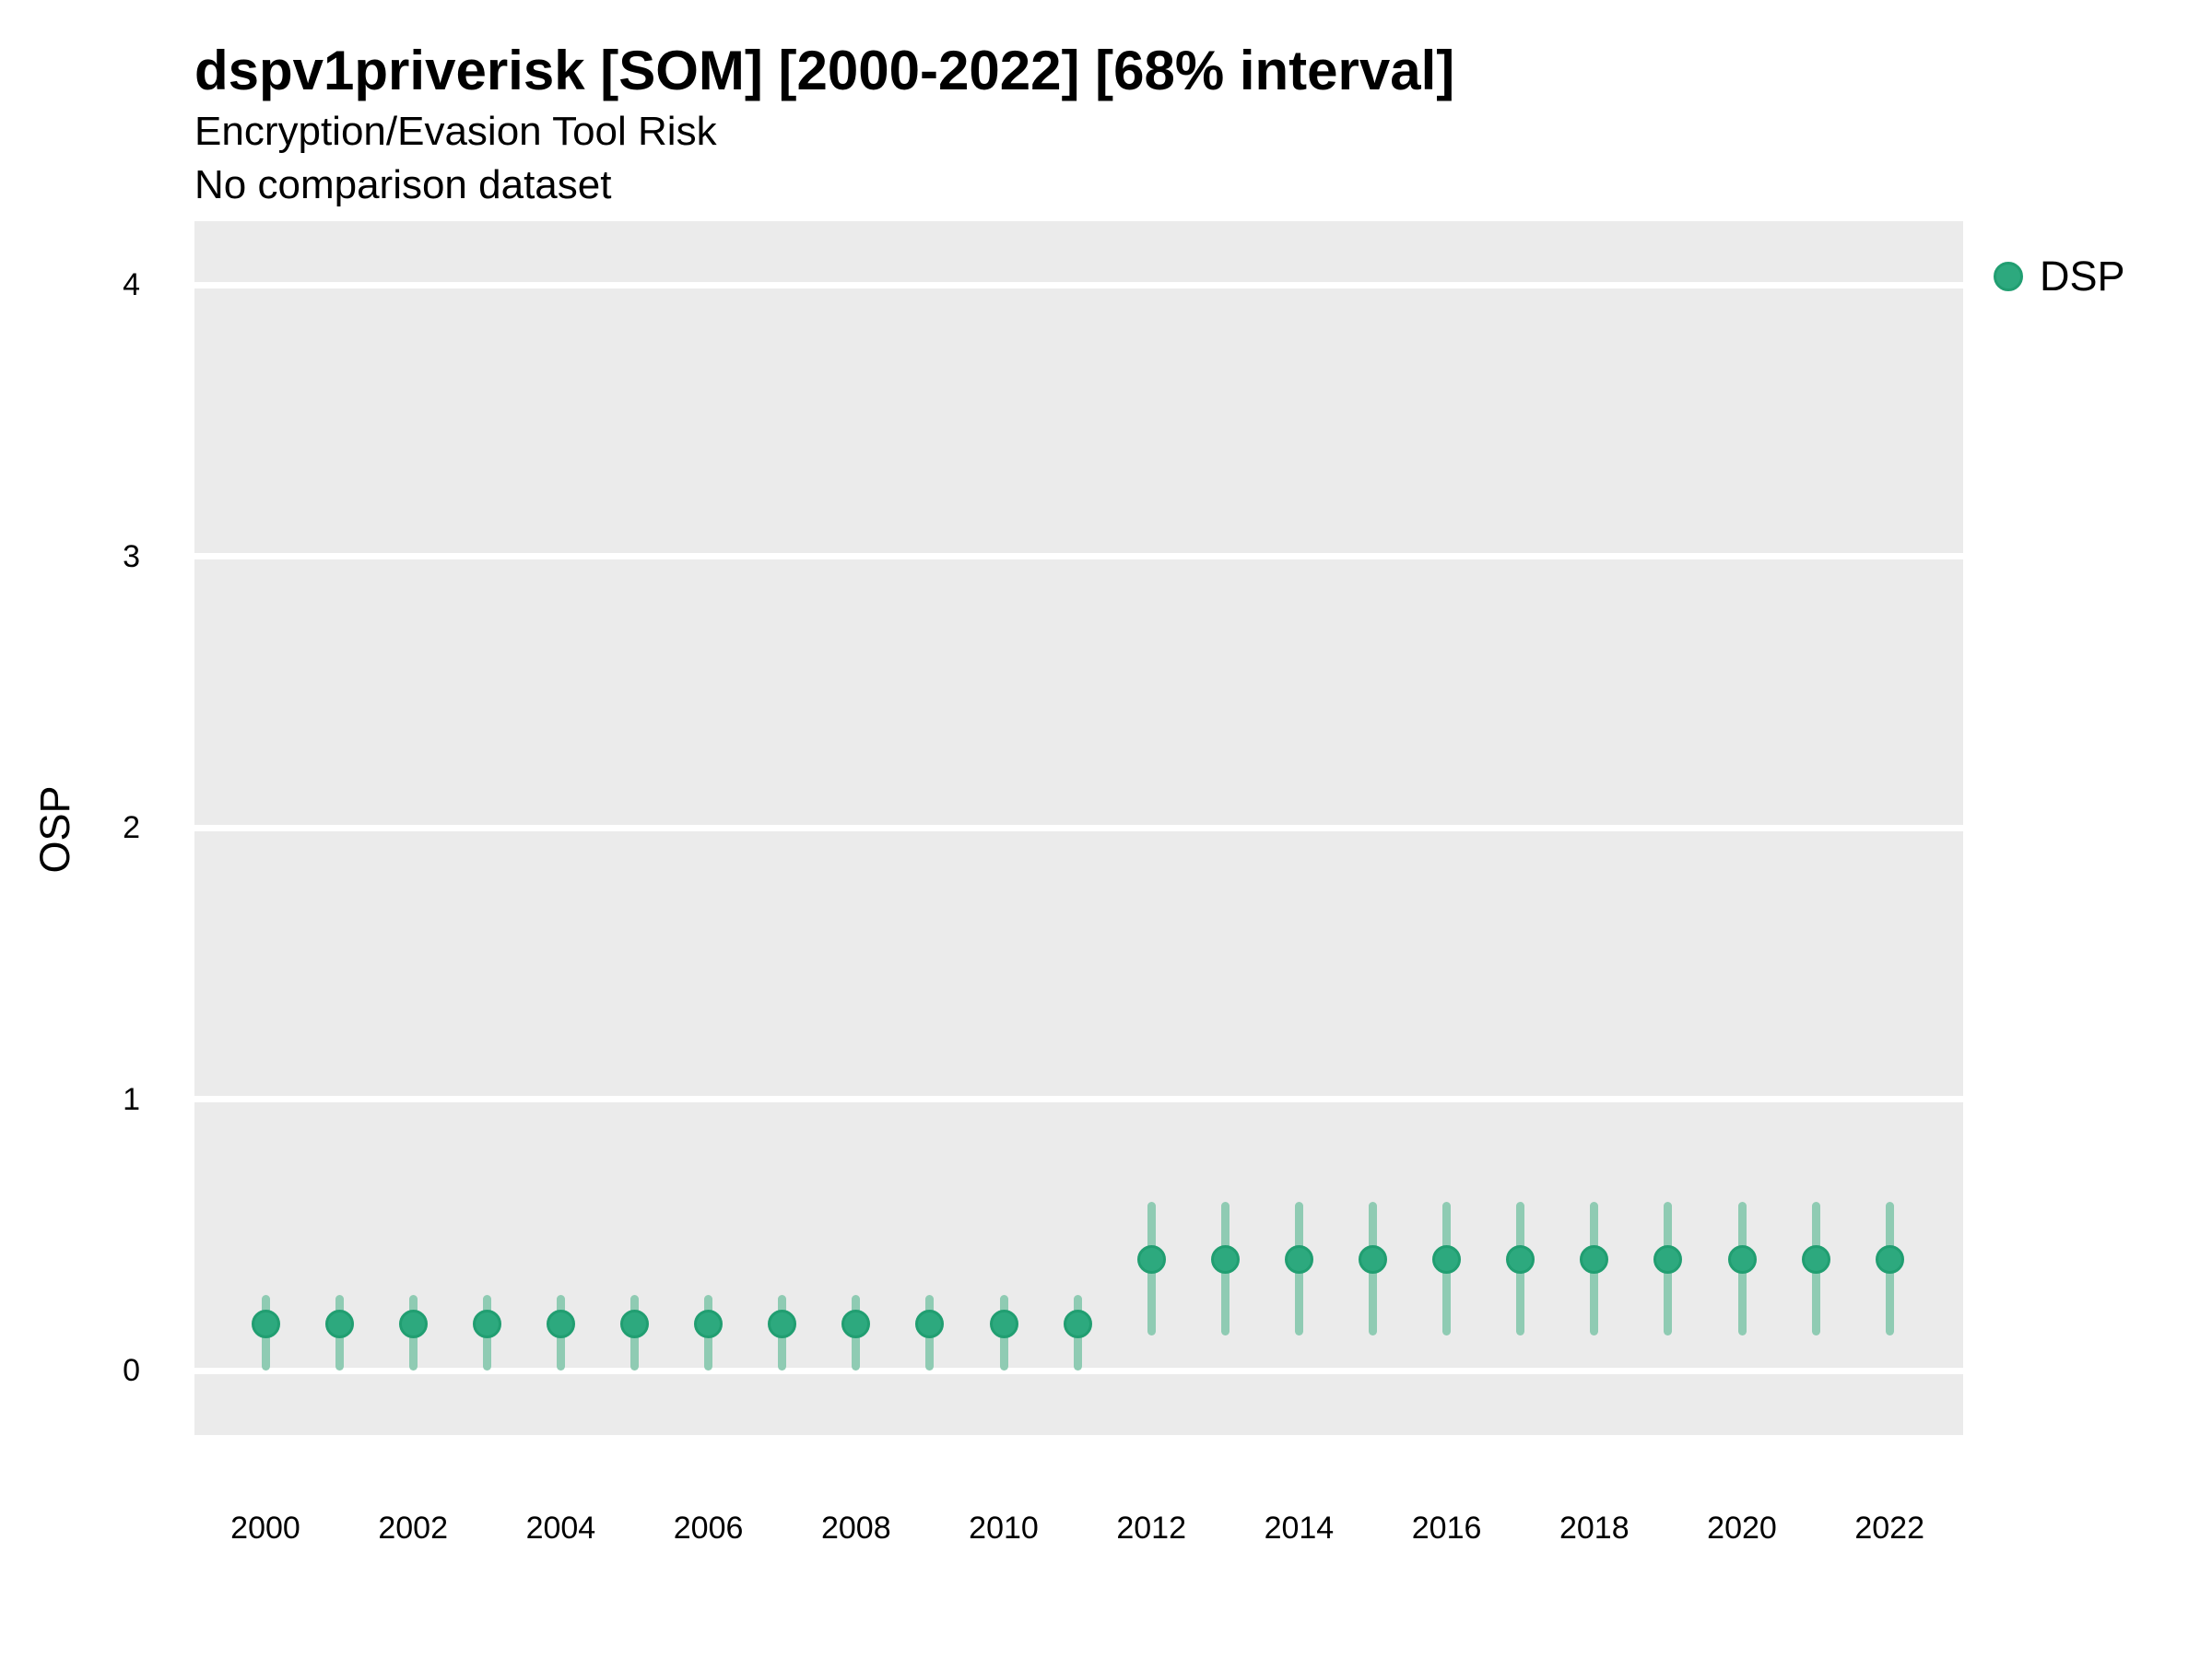 This screenshot has width=2212, height=1659. Describe the element at coordinates (1151, 1528) in the screenshot. I see `x-tick-label: 2012` at that location.